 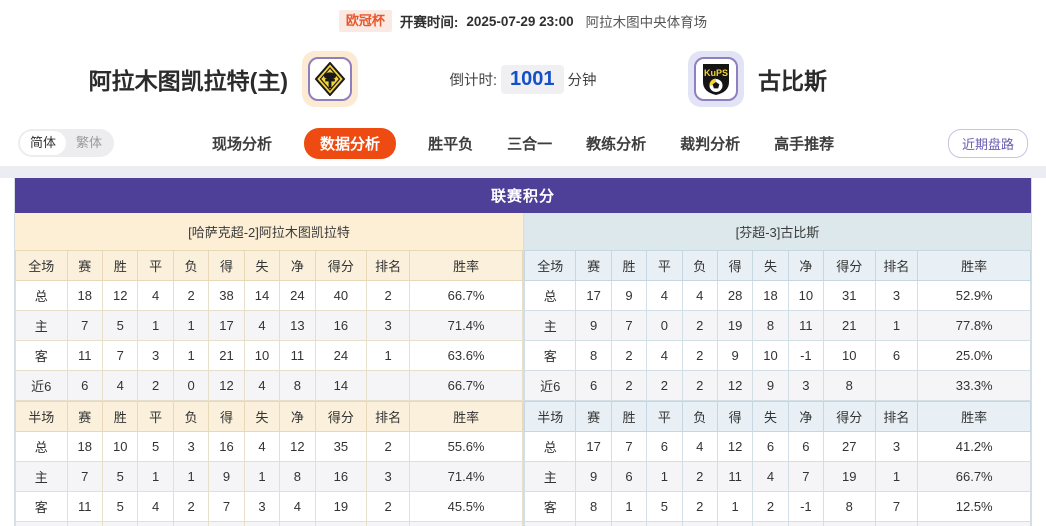 I want to click on column-header-8: 得分, so click(x=849, y=416).